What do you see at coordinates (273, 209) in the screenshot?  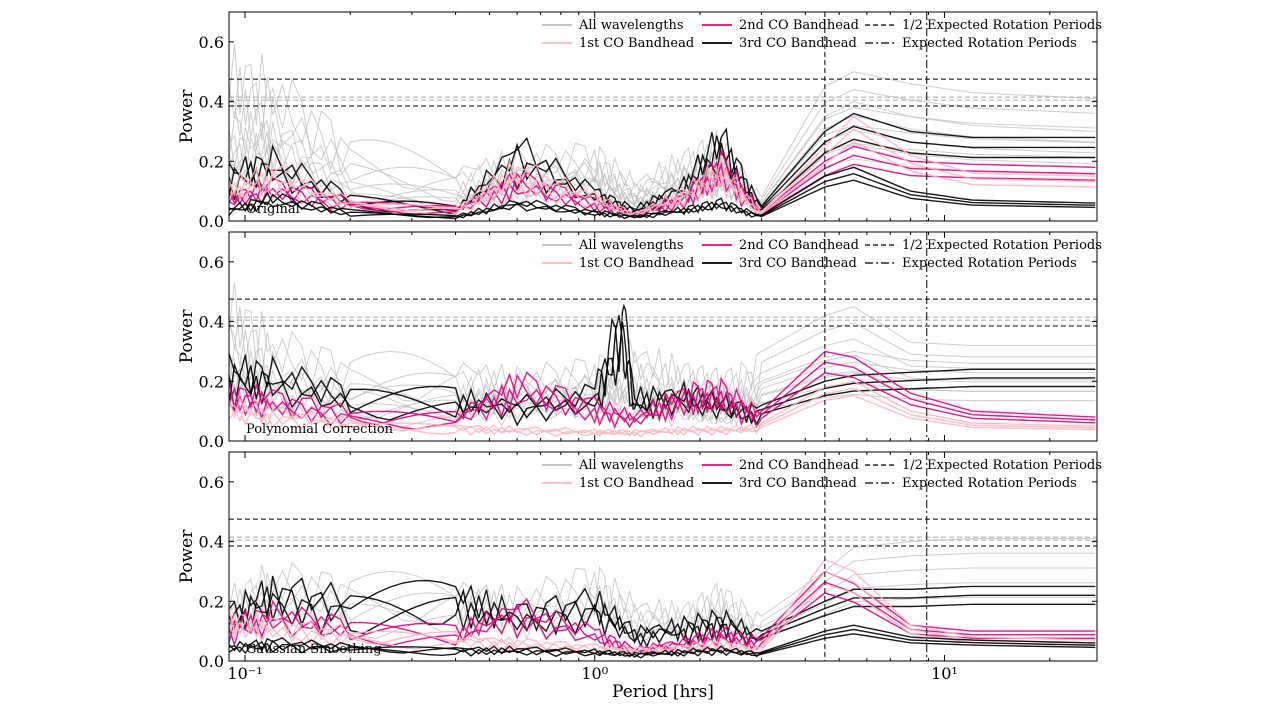 I see `panel-label: Original` at bounding box center [273, 209].